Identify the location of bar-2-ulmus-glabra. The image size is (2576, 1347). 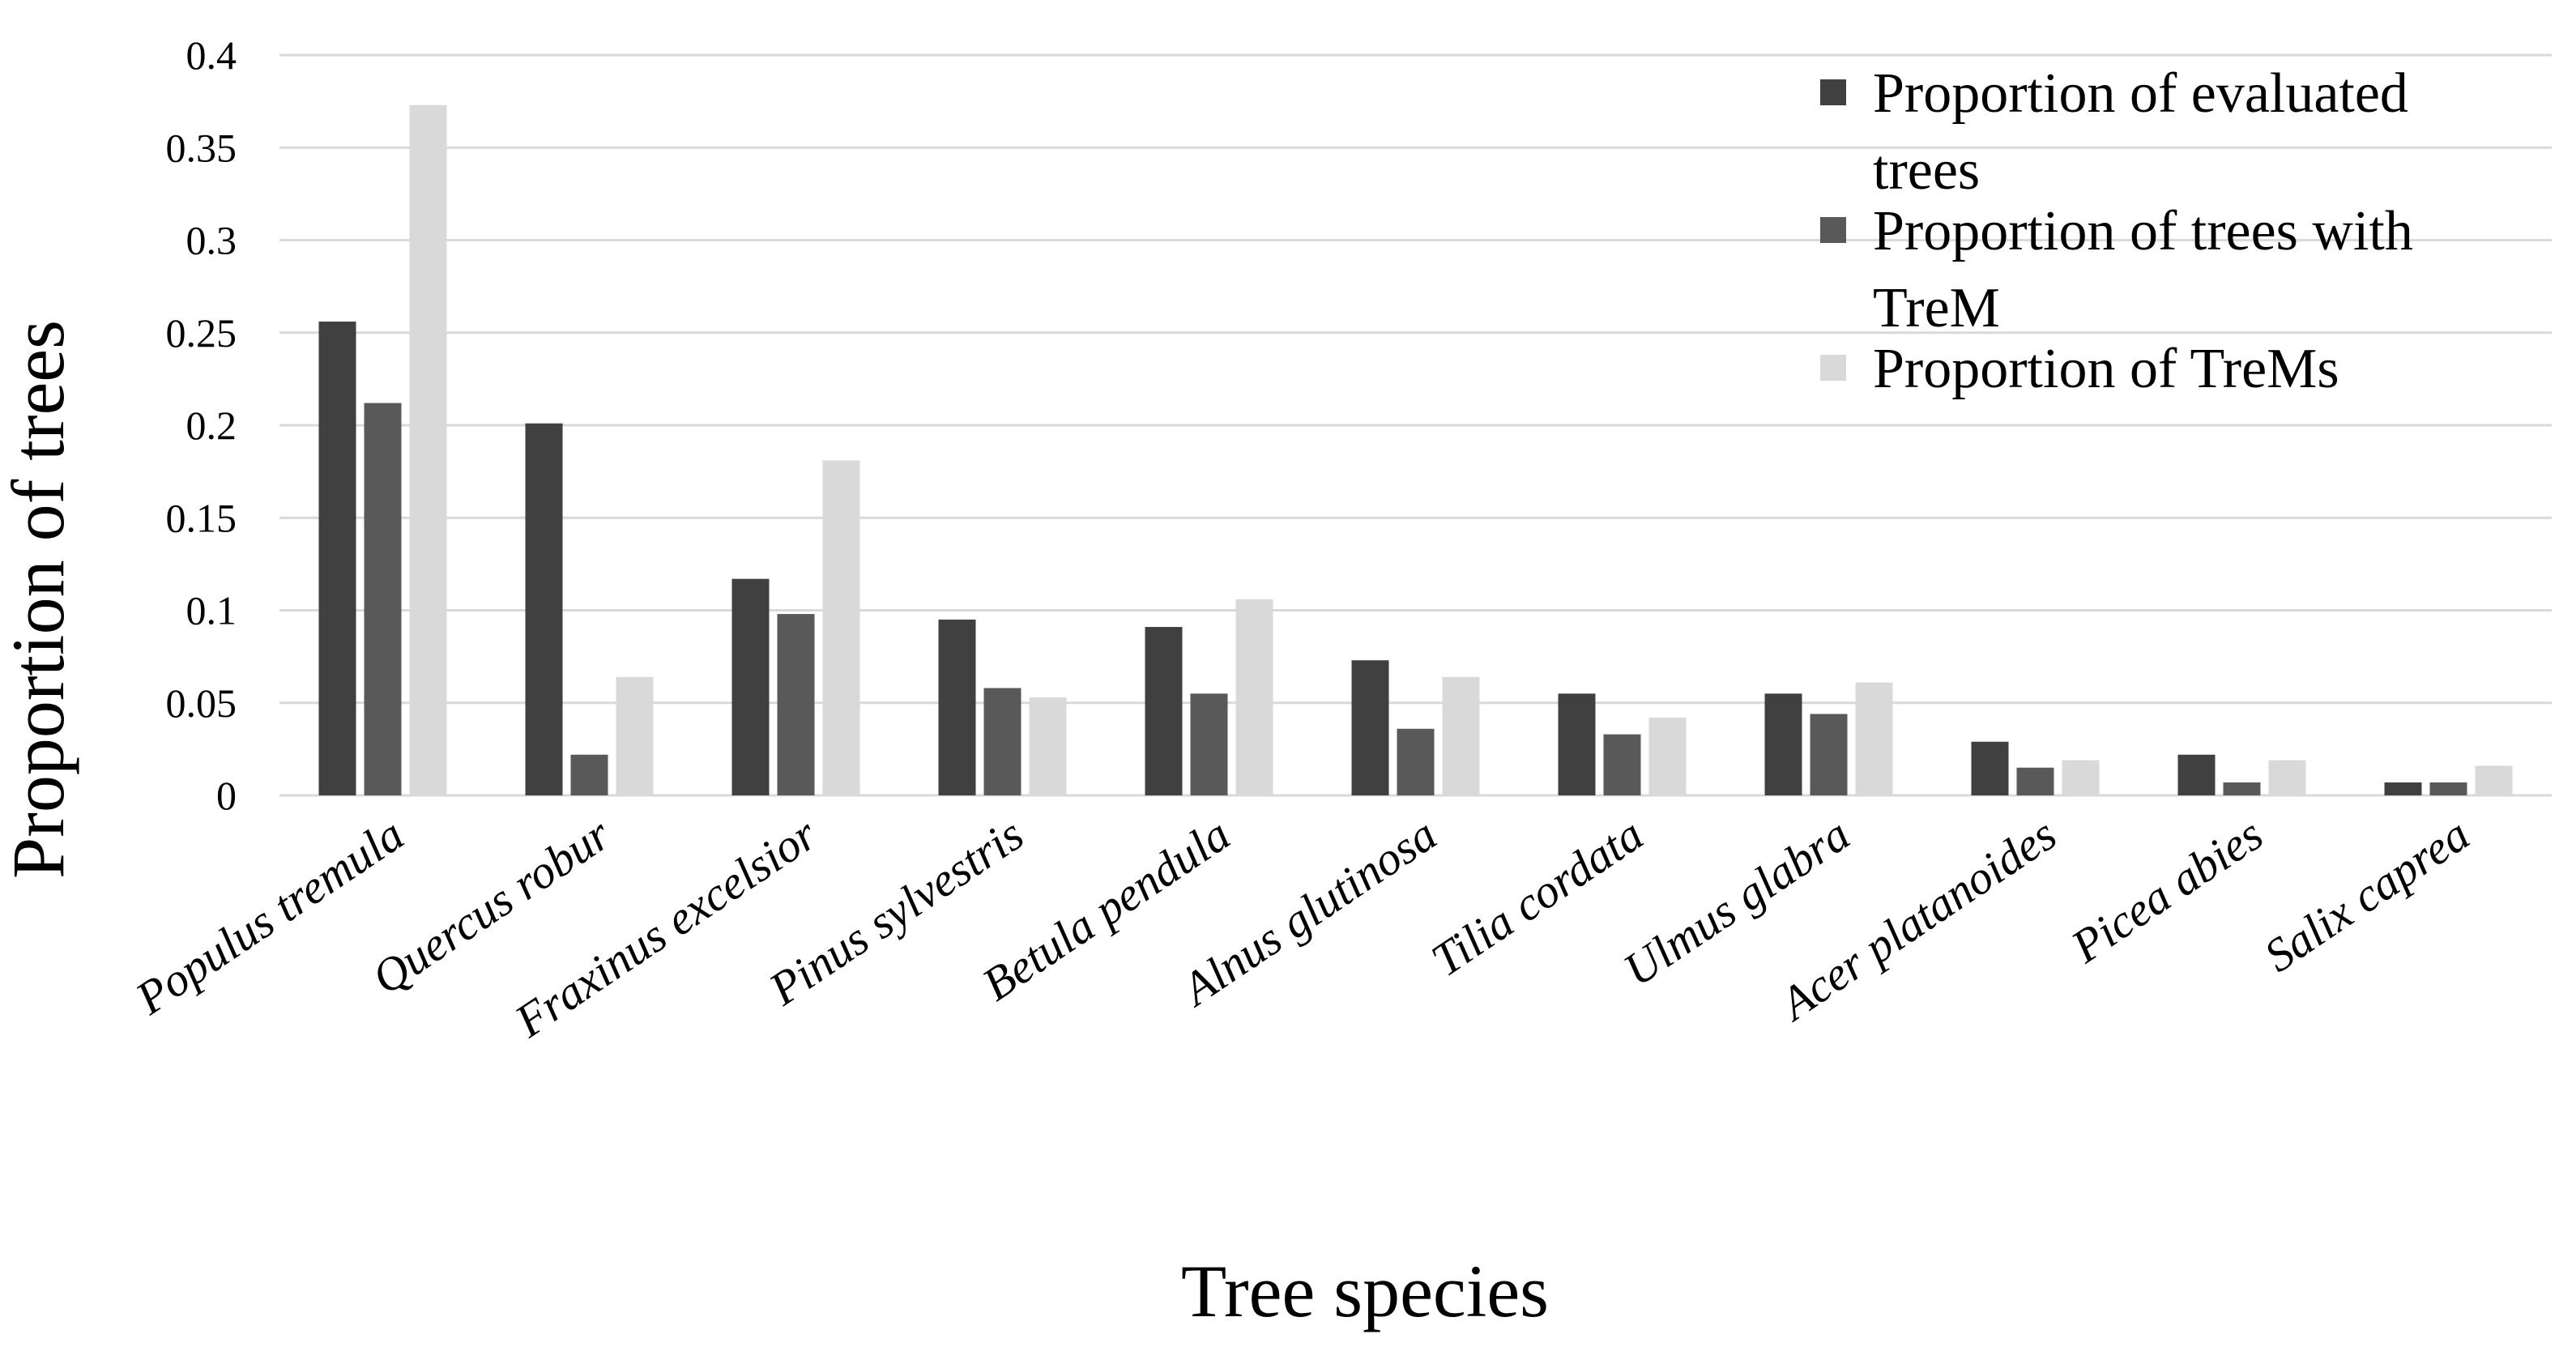
(1829, 754).